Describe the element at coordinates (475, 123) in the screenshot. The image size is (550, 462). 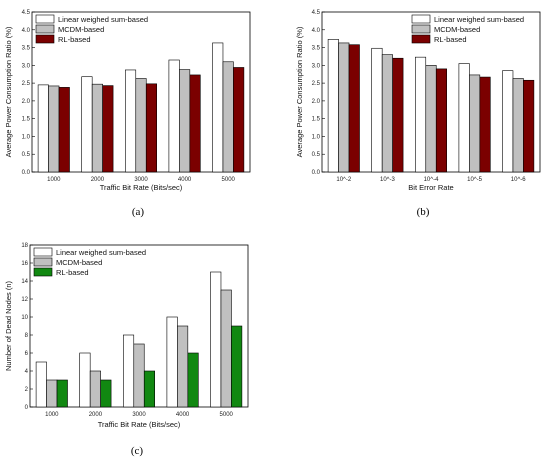
I see `bar-b-s1-10^-5` at that location.